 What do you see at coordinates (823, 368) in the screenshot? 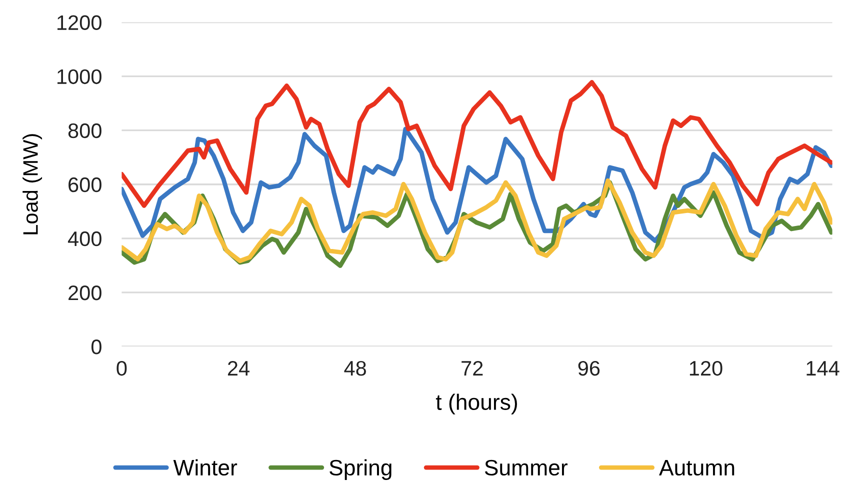
I see `x-tick-label: 144` at bounding box center [823, 368].